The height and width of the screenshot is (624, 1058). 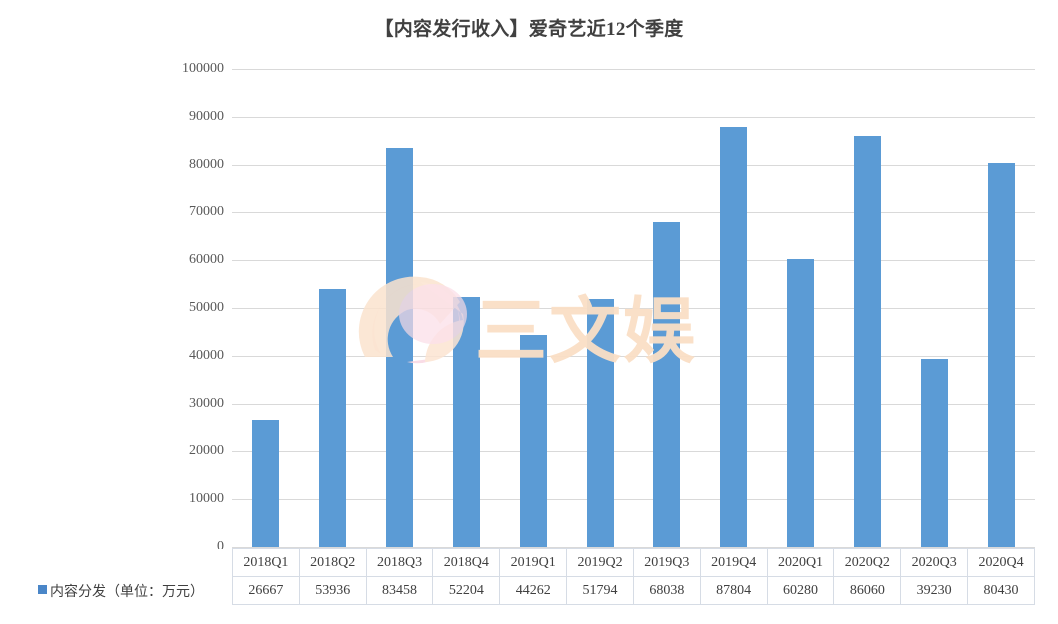 I want to click on table-value-2020Q4: 80430, so click(x=1001, y=590).